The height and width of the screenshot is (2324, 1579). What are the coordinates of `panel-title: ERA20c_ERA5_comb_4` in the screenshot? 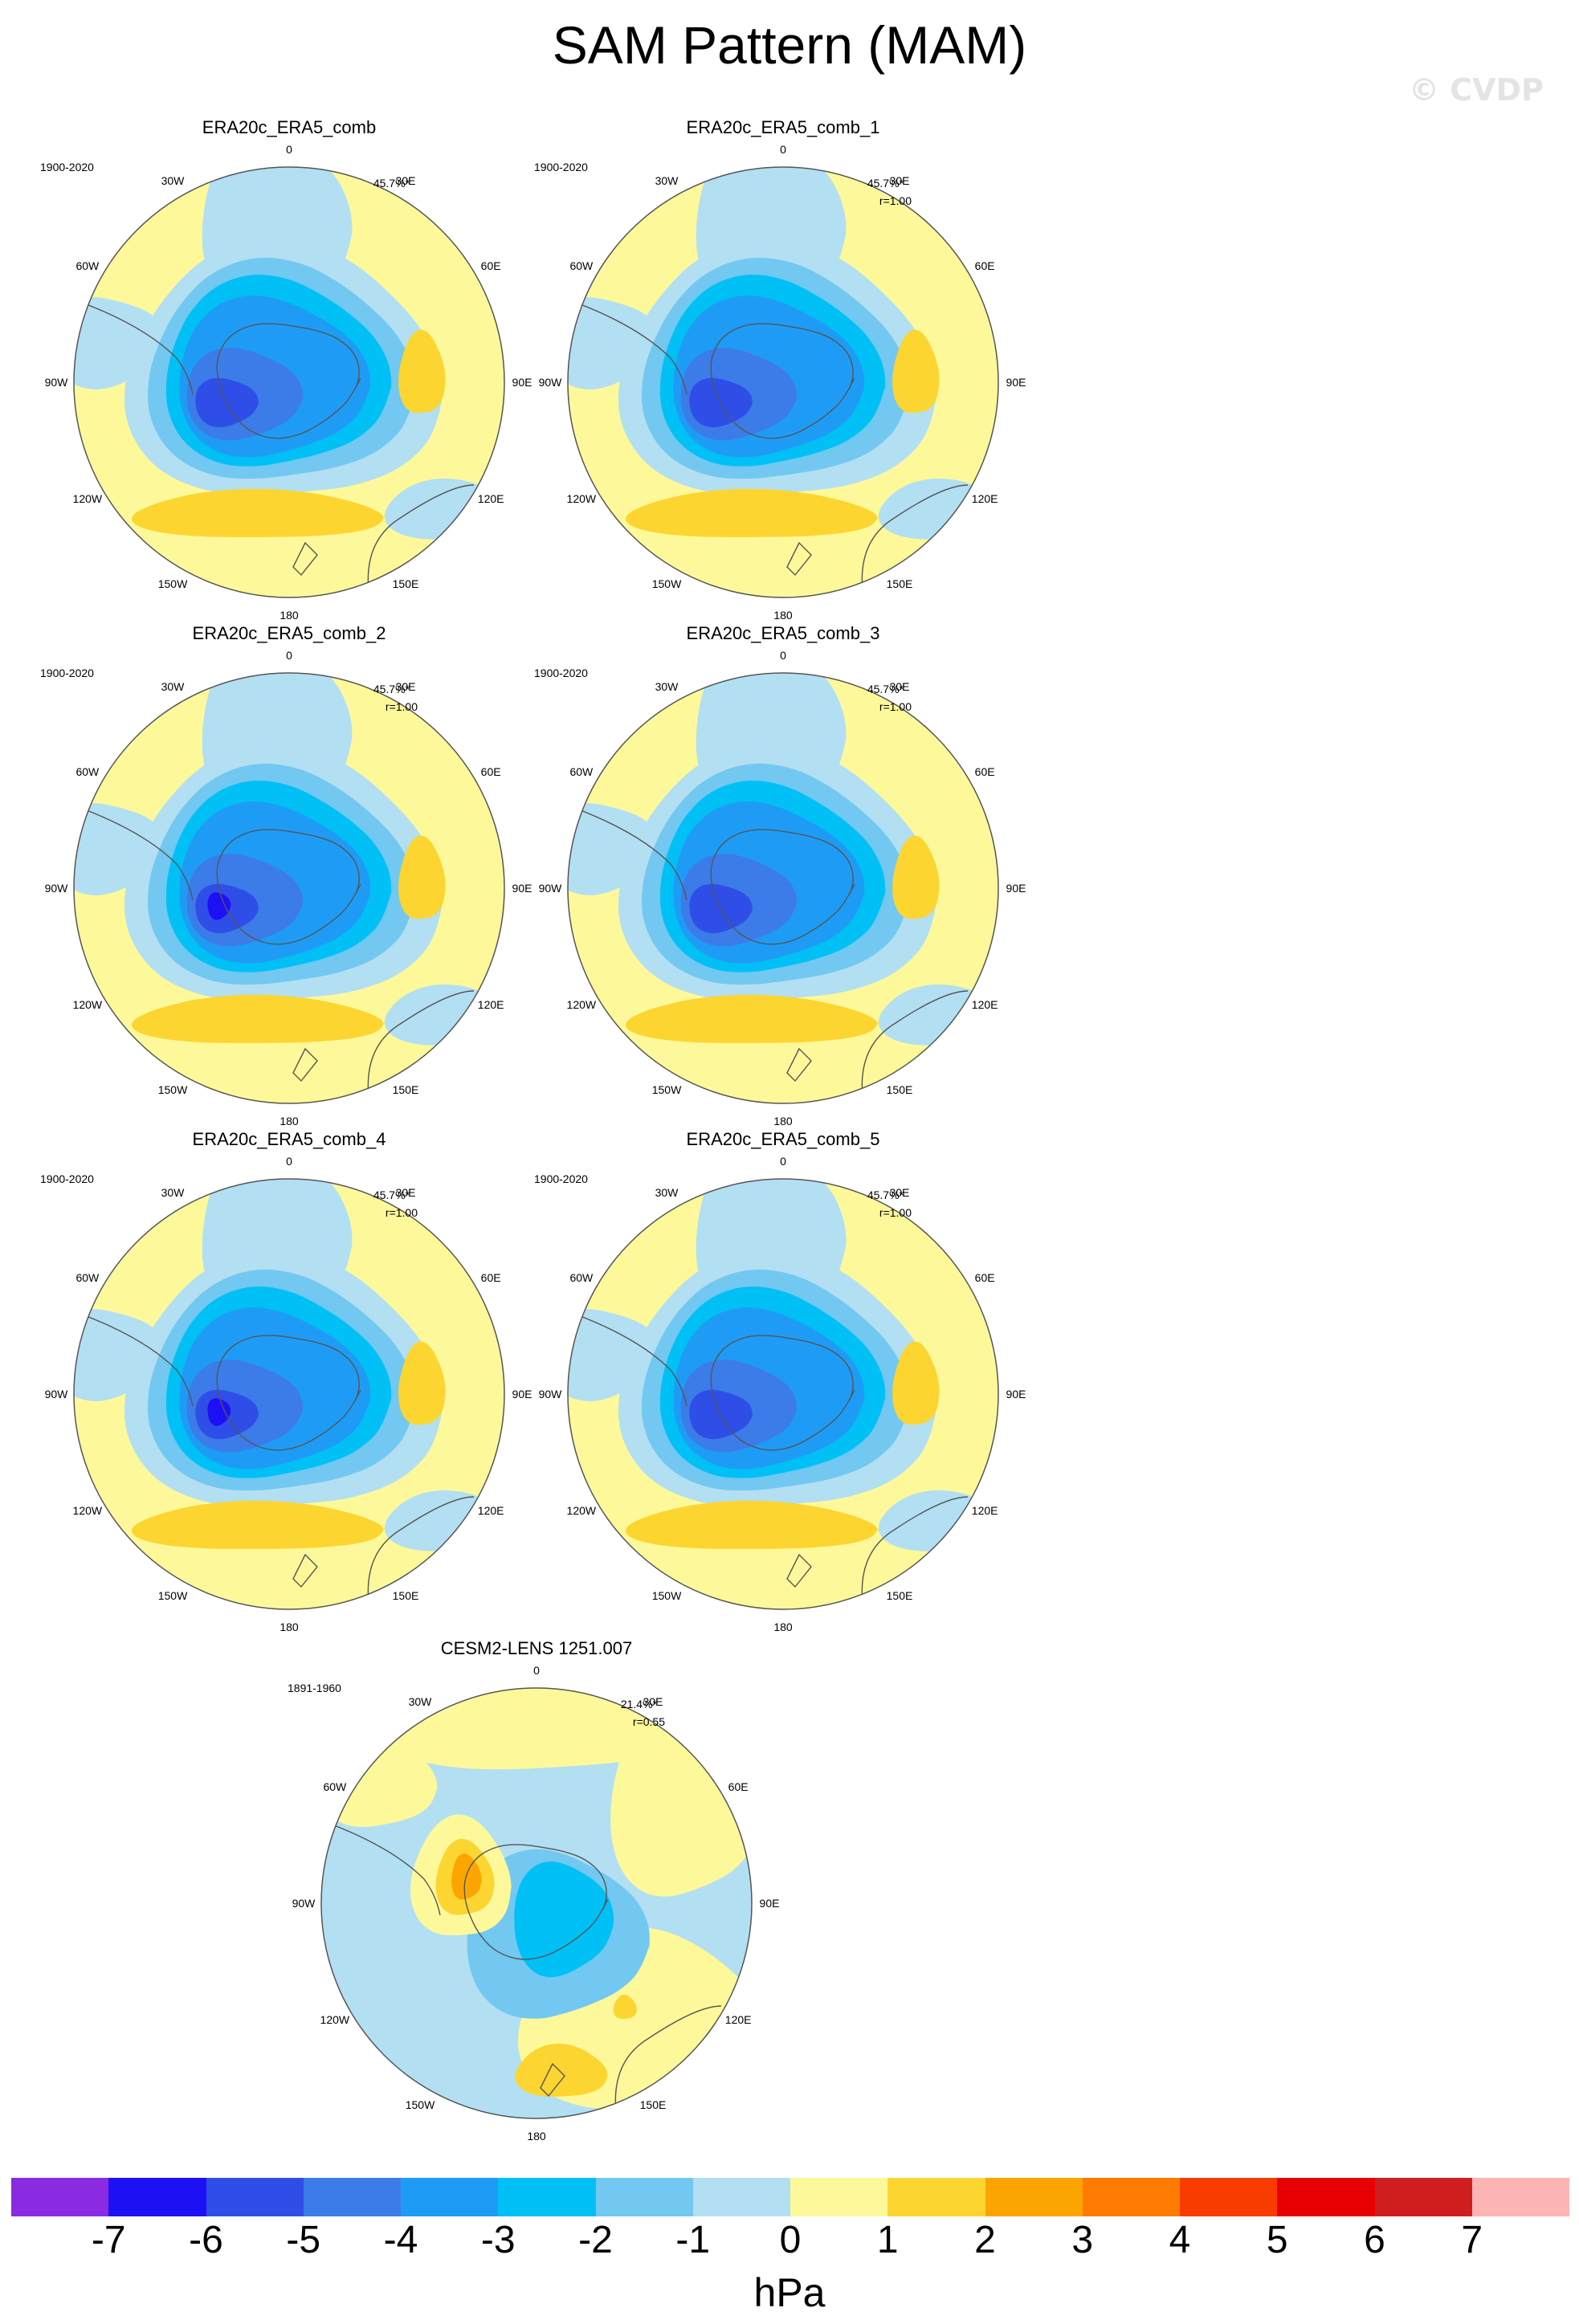 It's located at (289, 1139).